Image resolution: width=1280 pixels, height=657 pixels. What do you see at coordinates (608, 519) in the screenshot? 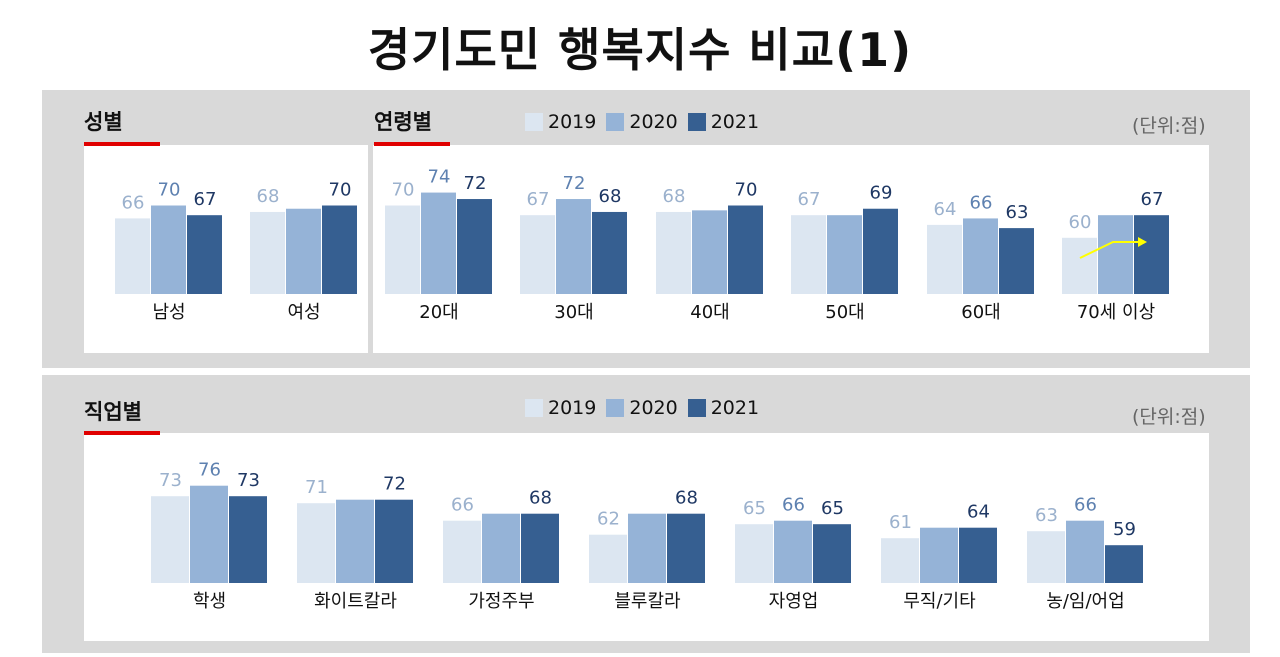
I see `data-label-2019-3: 62` at bounding box center [608, 519].